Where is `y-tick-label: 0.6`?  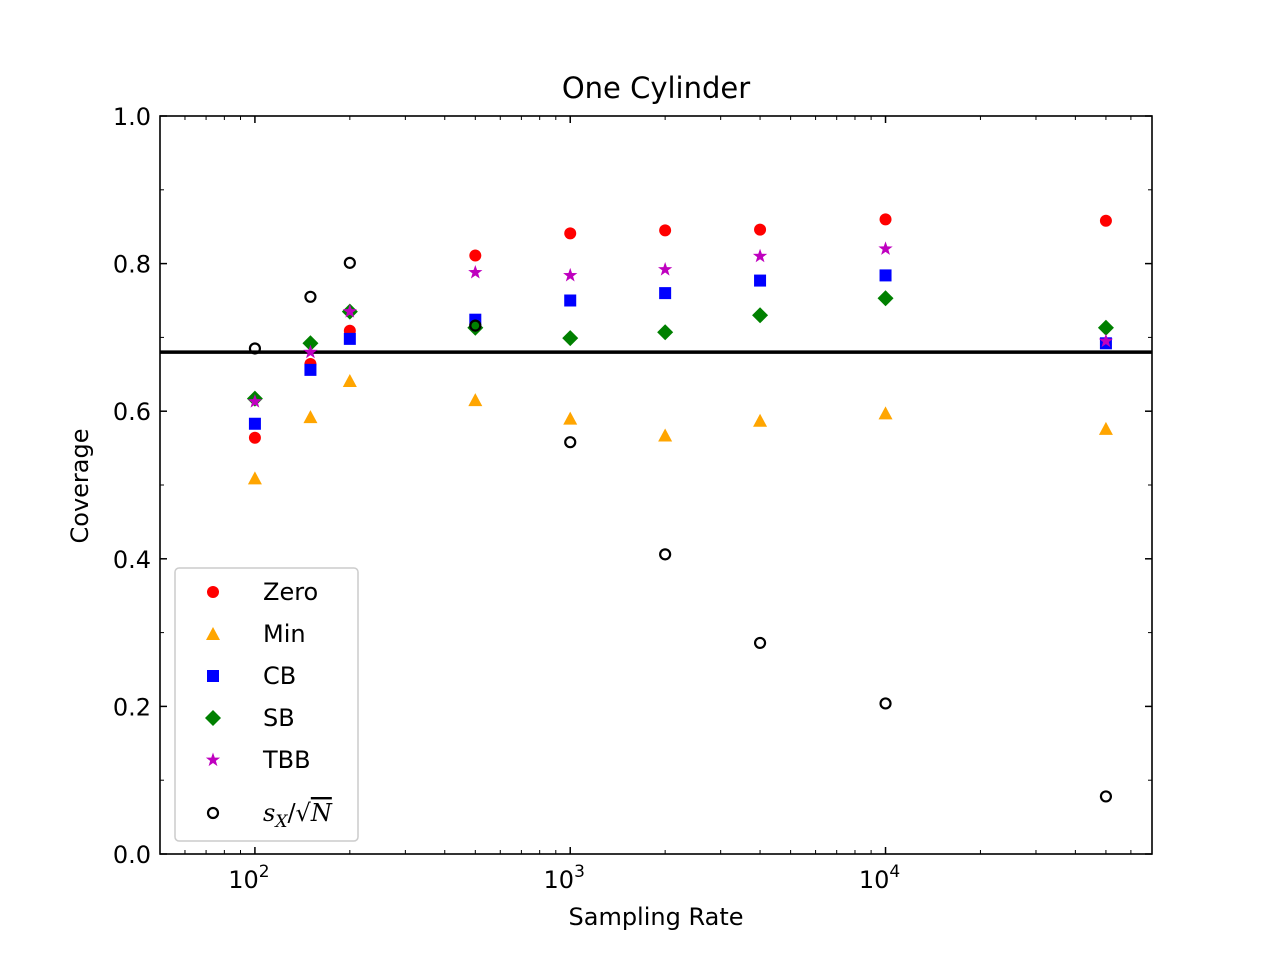 y-tick-label: 0.6 is located at coordinates (132, 412).